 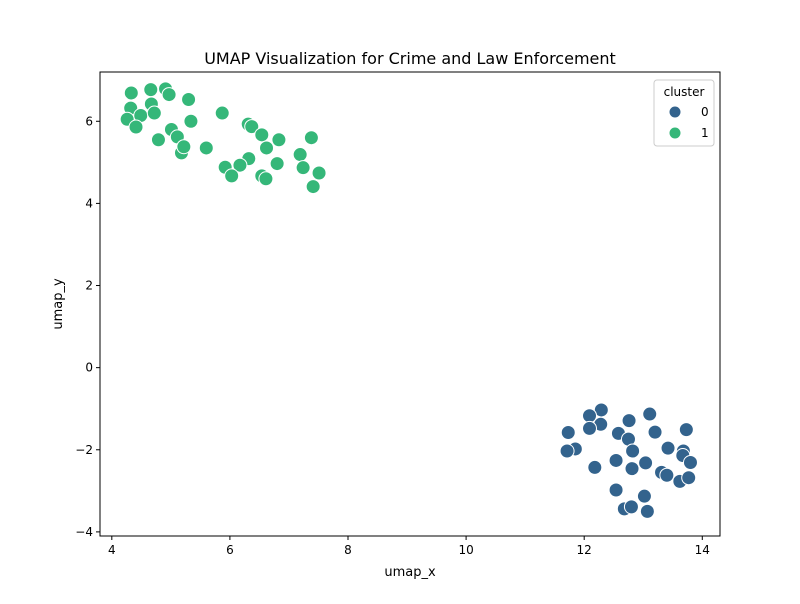 What do you see at coordinates (409, 546) in the screenshot?
I see `x-axis: 4 6 8 10 12 14` at bounding box center [409, 546].